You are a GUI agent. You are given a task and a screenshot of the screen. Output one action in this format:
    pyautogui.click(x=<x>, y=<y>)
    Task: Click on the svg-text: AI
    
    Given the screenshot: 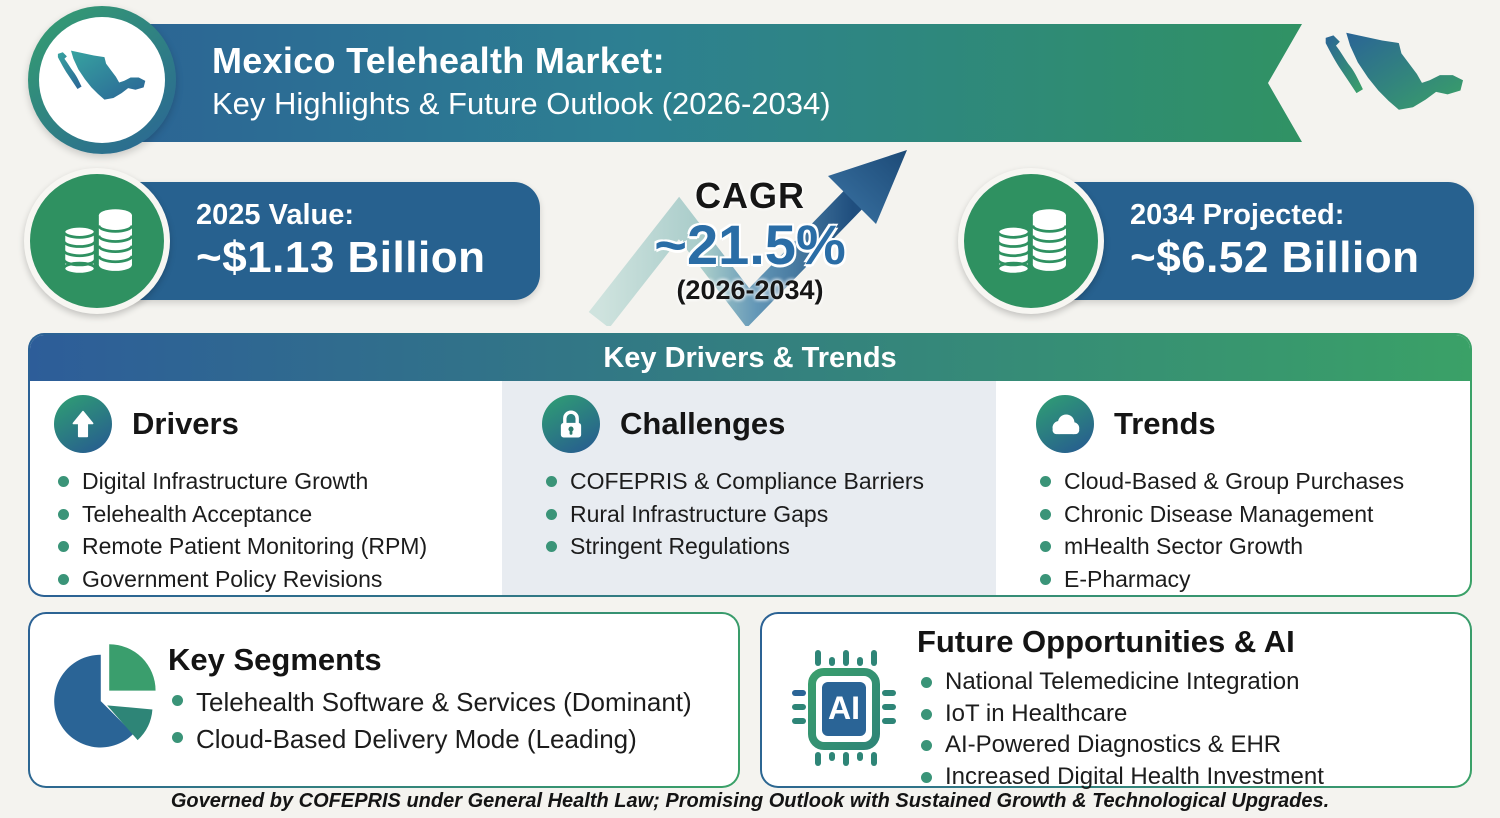 What is the action you would take?
    pyautogui.click(x=844, y=708)
    